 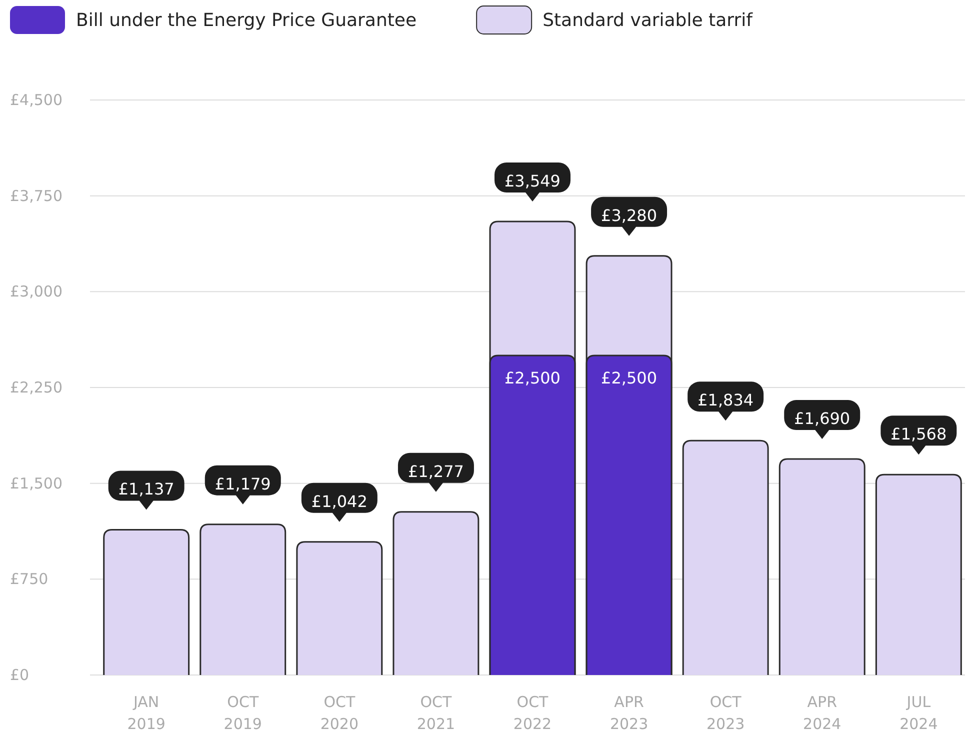 I want to click on y-tick-label: £0, so click(x=20, y=675).